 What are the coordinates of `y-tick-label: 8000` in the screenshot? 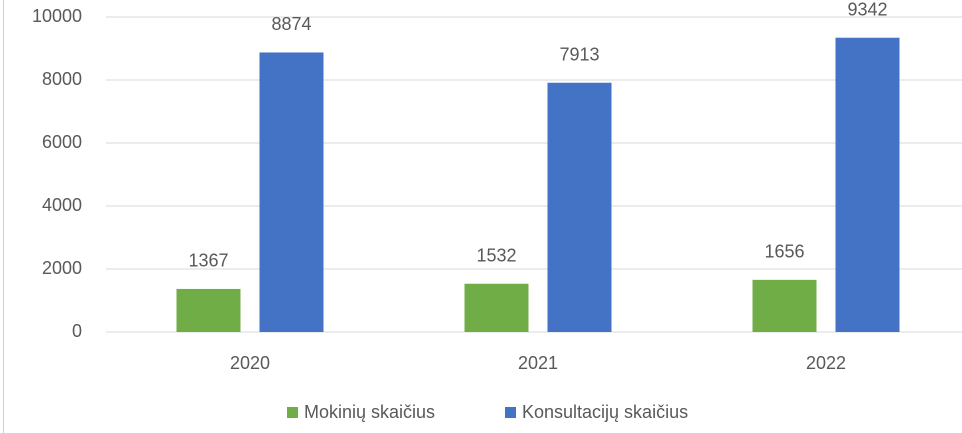 It's located at (62, 79).